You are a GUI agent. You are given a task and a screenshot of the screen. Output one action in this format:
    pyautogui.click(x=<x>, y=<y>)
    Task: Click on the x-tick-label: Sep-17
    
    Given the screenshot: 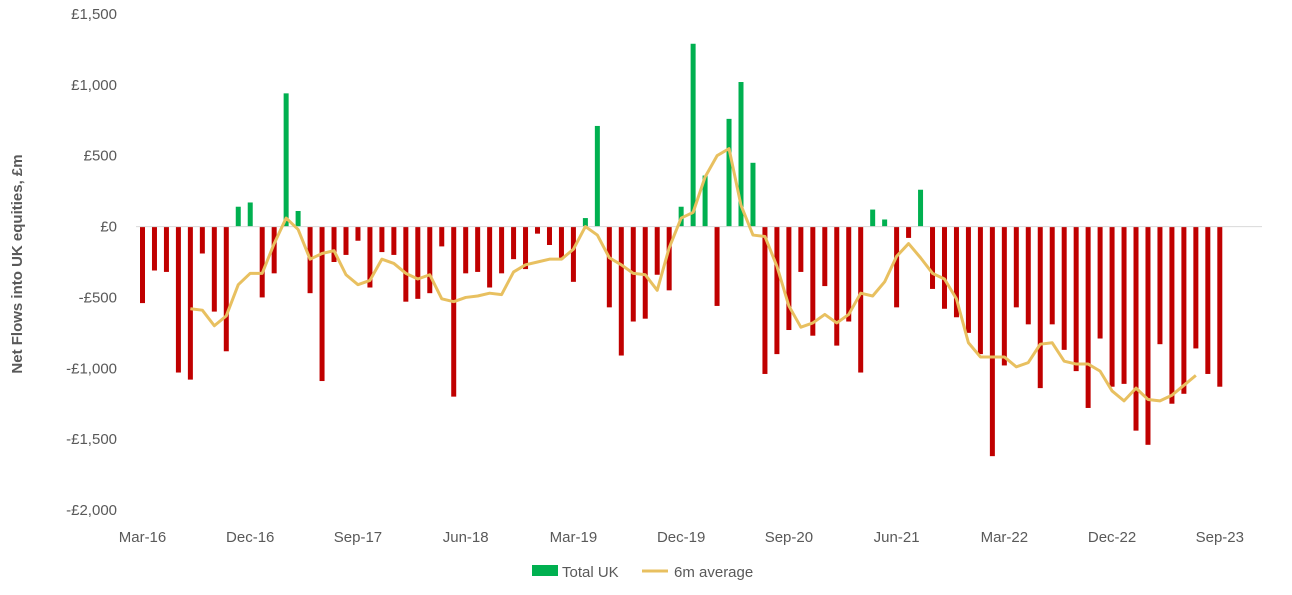 What is the action you would take?
    pyautogui.click(x=358, y=537)
    